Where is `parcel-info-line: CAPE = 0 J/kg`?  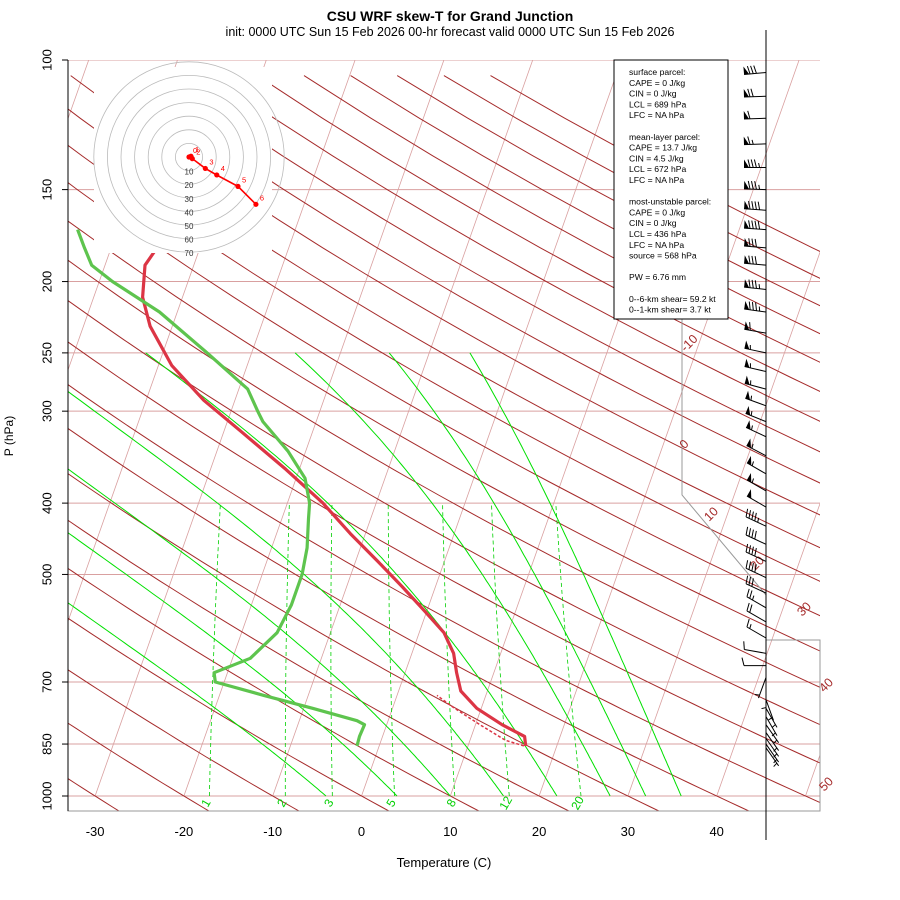 parcel-info-line: CAPE = 0 J/kg is located at coordinates (657, 83).